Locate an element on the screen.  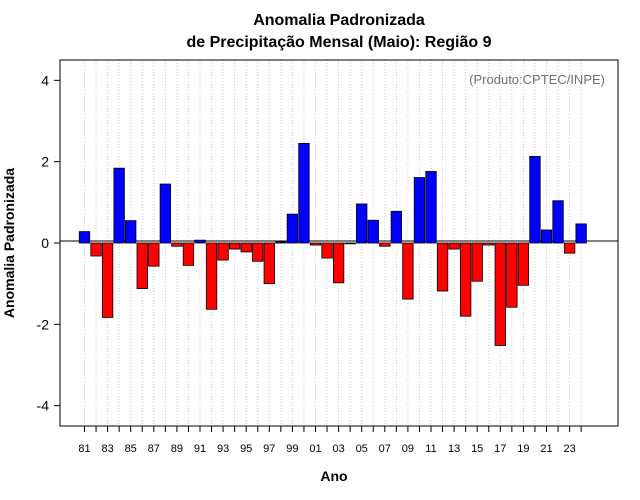
y-axis-title: Anomalia Padronizada is located at coordinates (9, 243).